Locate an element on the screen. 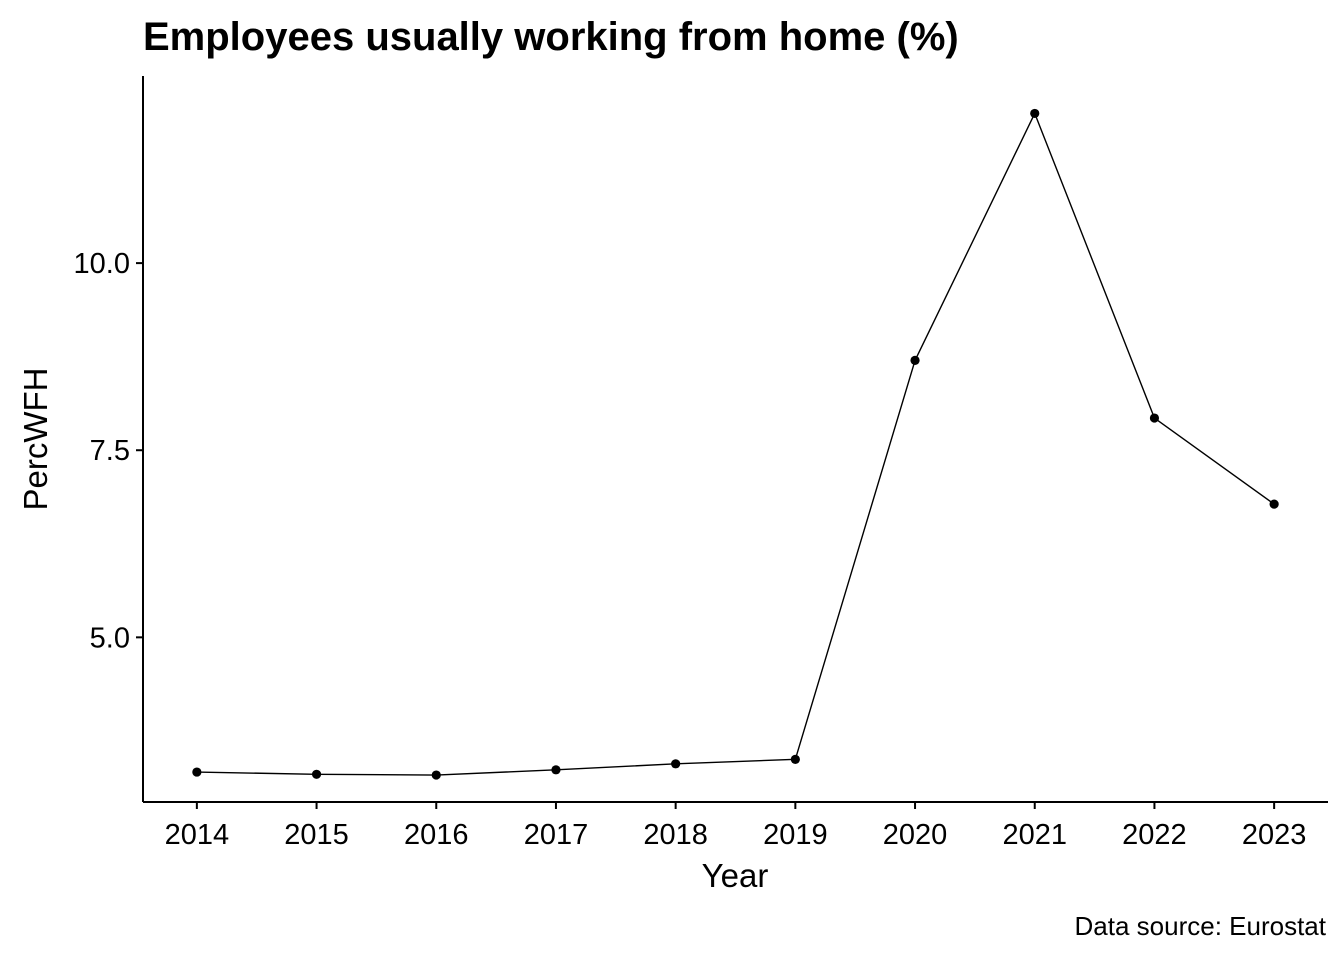 This screenshot has height=960, width=1344. chart-title: Employees usually working from home (%) is located at coordinates (551, 37).